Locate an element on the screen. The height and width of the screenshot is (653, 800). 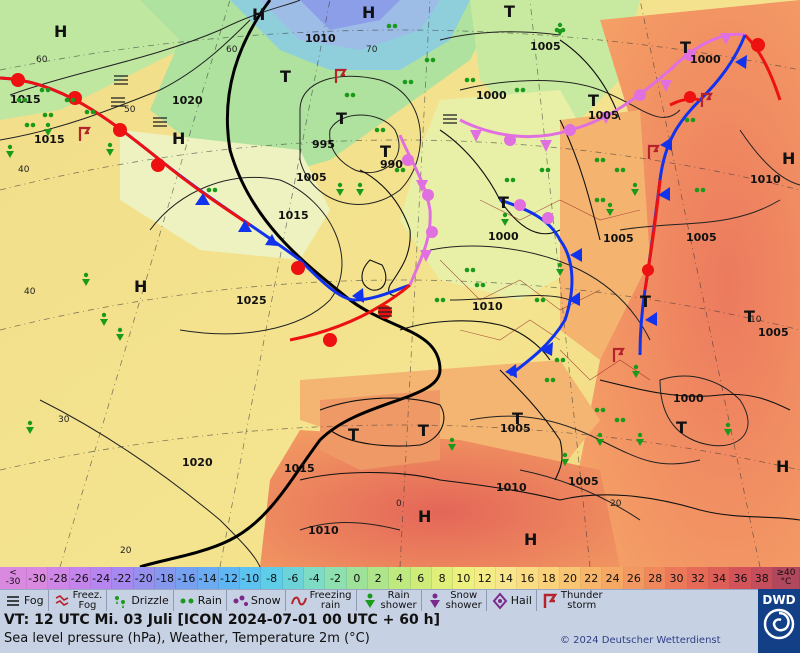
scale-cell: 18 is located at coordinates (549, 578).